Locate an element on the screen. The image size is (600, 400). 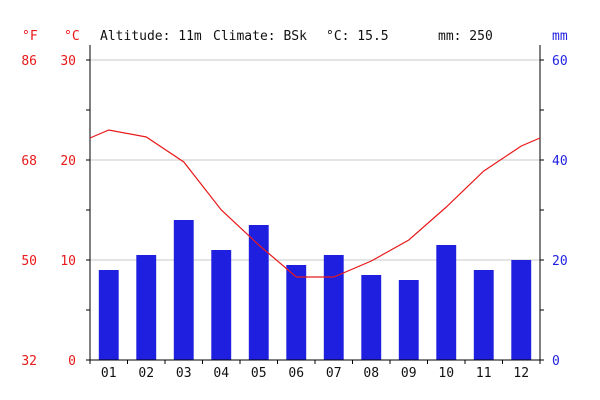
fahrenheit-tick-label: 86 is located at coordinates (29, 61).